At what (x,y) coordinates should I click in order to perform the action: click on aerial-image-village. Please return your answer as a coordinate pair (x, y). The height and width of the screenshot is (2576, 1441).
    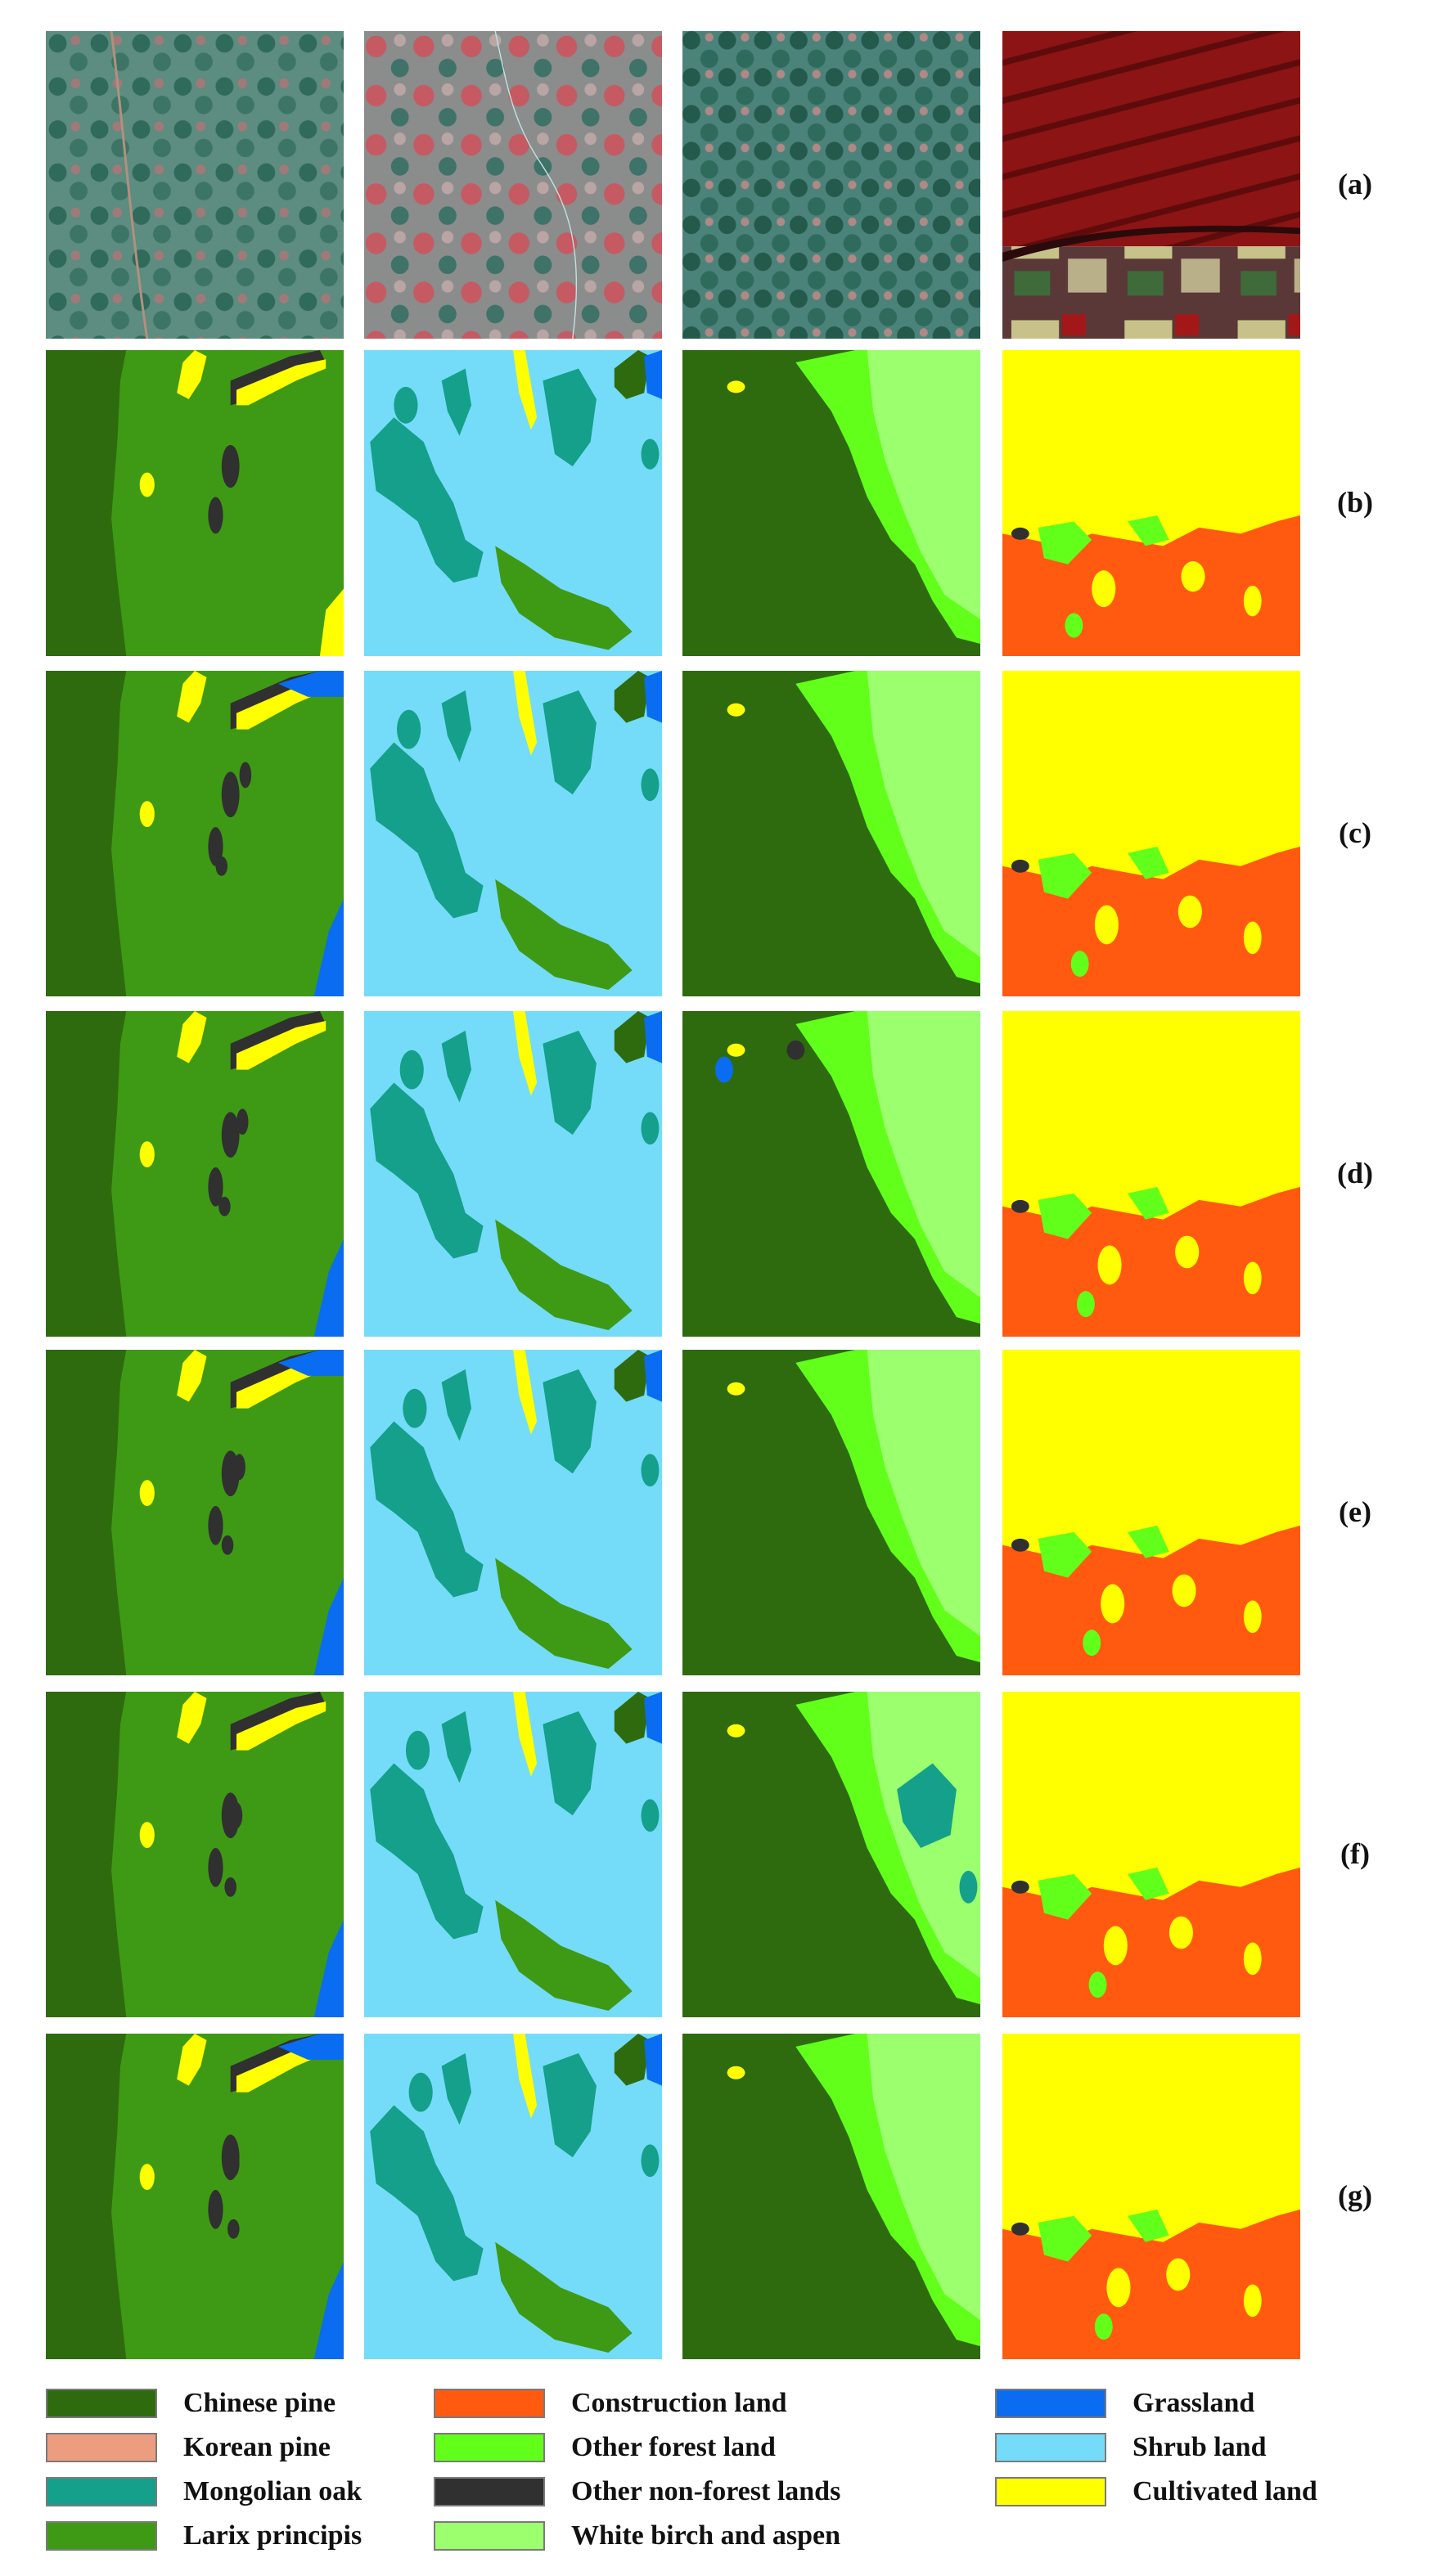
    Looking at the image, I should click on (1151, 293).